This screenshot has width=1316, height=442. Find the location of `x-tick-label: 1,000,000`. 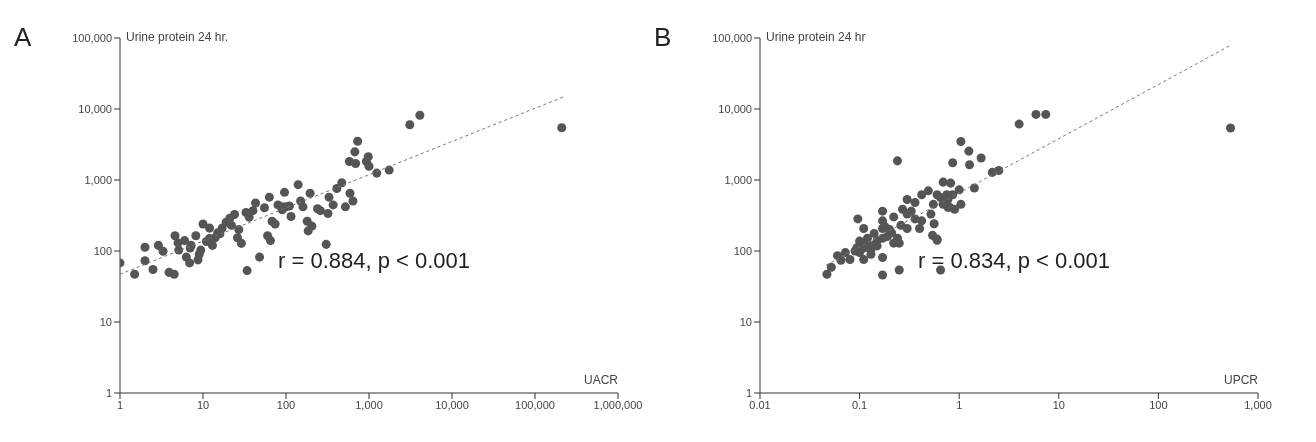

x-tick-label: 1,000,000 is located at coordinates (618, 404).